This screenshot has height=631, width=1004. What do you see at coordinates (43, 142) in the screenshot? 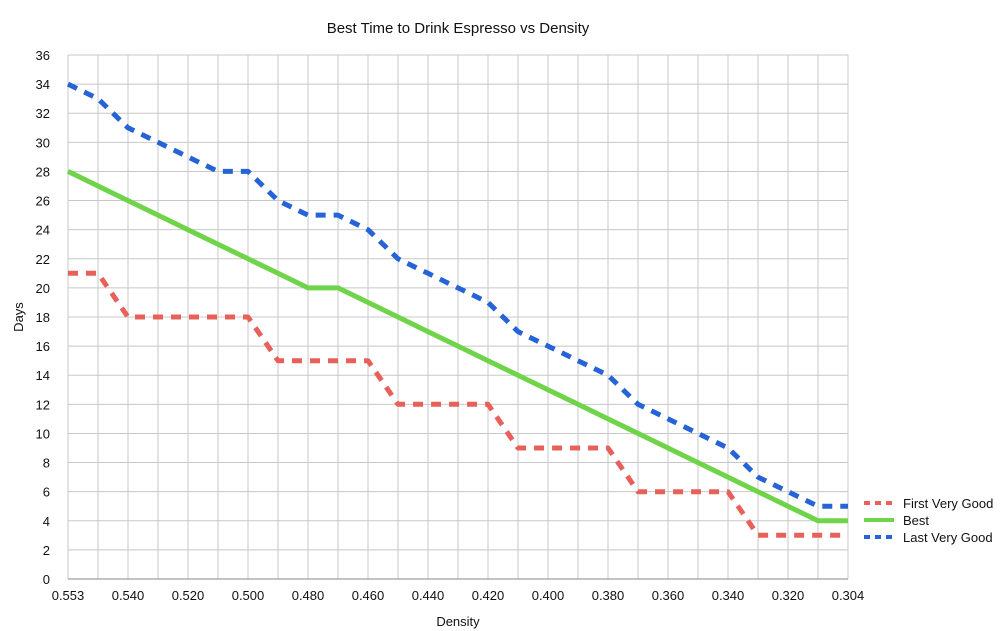
I see `y-tick-label: 30` at bounding box center [43, 142].